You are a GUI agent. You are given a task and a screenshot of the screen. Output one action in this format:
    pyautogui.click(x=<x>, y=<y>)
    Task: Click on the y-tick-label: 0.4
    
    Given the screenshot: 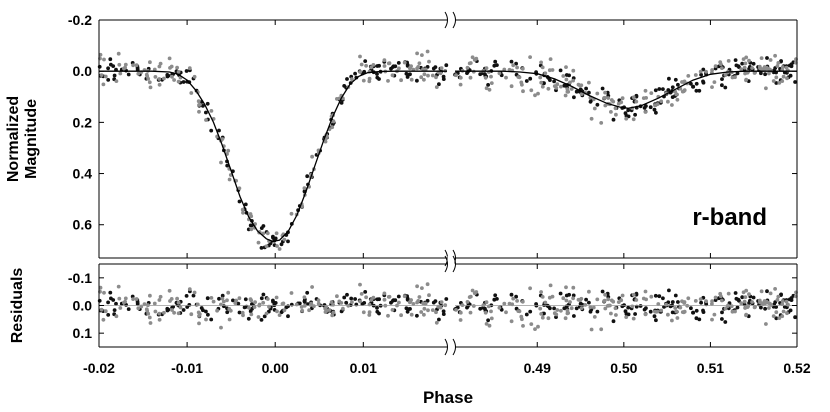 What is the action you would take?
    pyautogui.click(x=83, y=174)
    